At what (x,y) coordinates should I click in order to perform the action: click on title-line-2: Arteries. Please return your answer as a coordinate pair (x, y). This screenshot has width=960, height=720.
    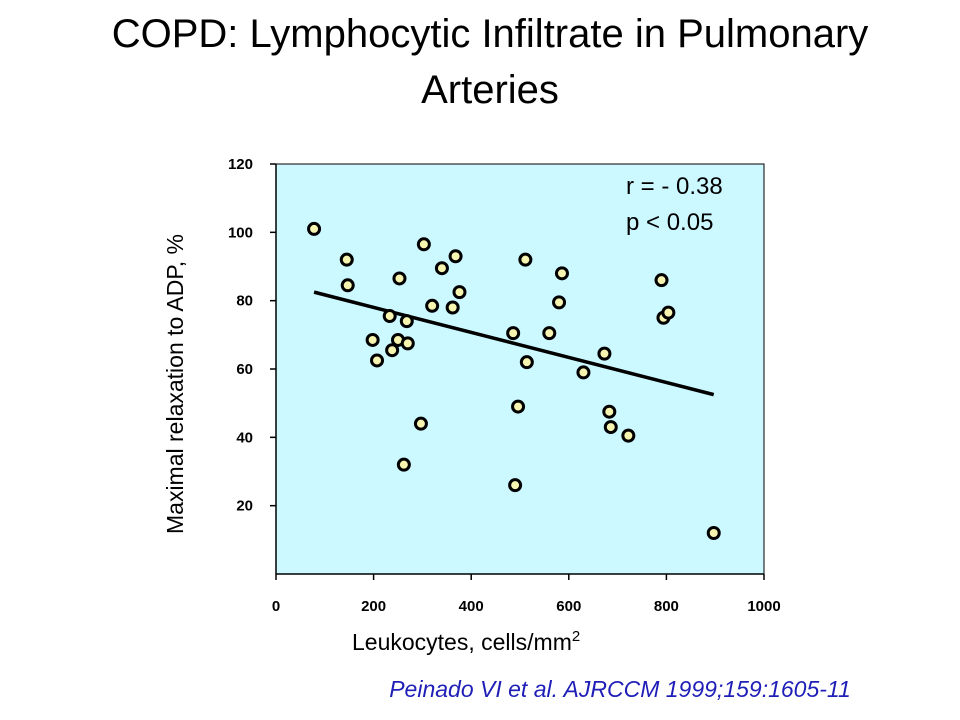
    Looking at the image, I should click on (490, 90).